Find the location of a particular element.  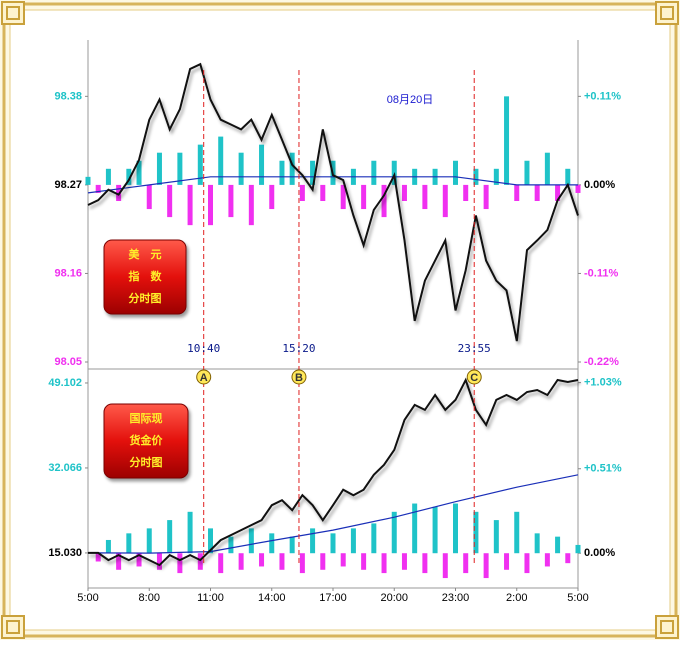

y2-tick-label: +0.11% is located at coordinates (602, 96).